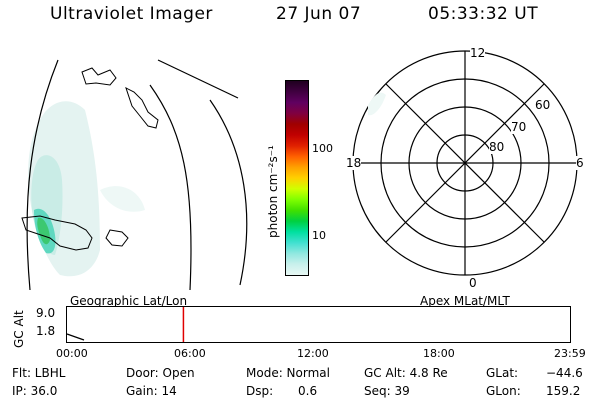 The width and height of the screenshot is (600, 400). I want to click on mlt-label-bottom: 0, so click(473, 283).